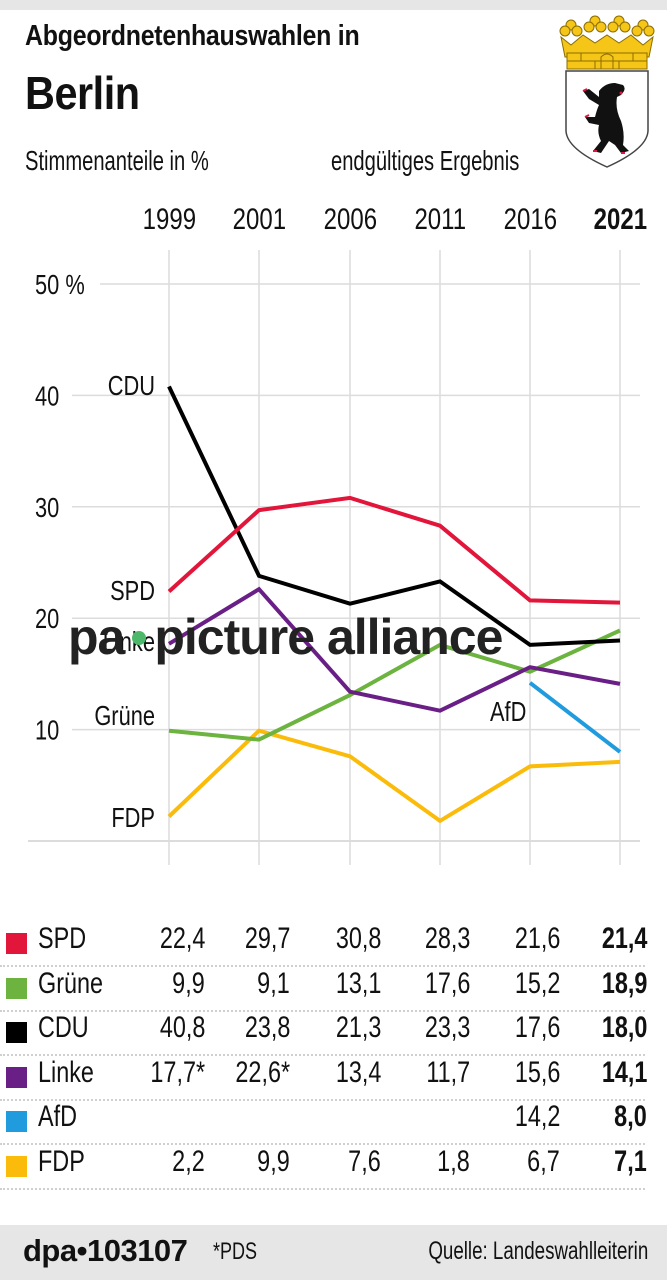  Describe the element at coordinates (267, 938) in the screenshot. I see `table-cell: 29,7` at that location.